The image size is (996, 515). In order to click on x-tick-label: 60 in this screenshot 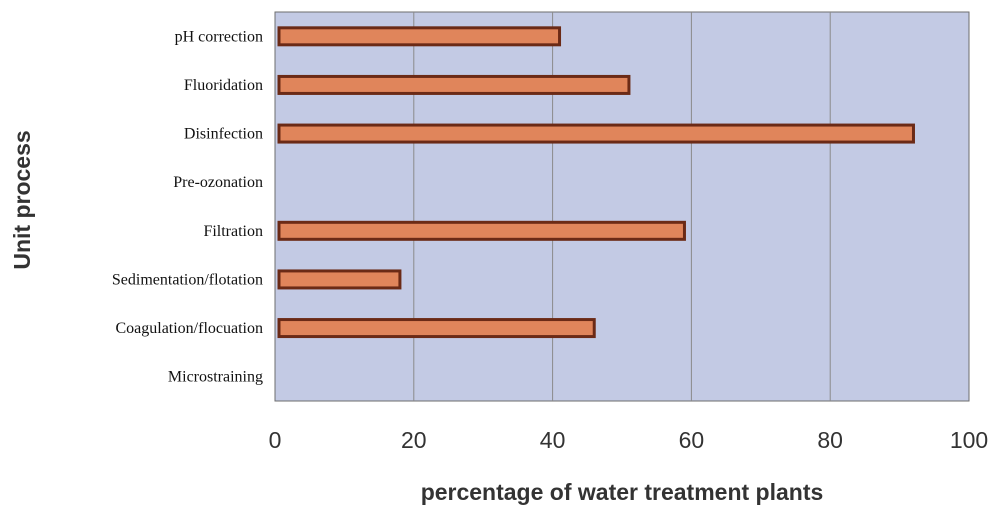, I will do `click(692, 440)`.